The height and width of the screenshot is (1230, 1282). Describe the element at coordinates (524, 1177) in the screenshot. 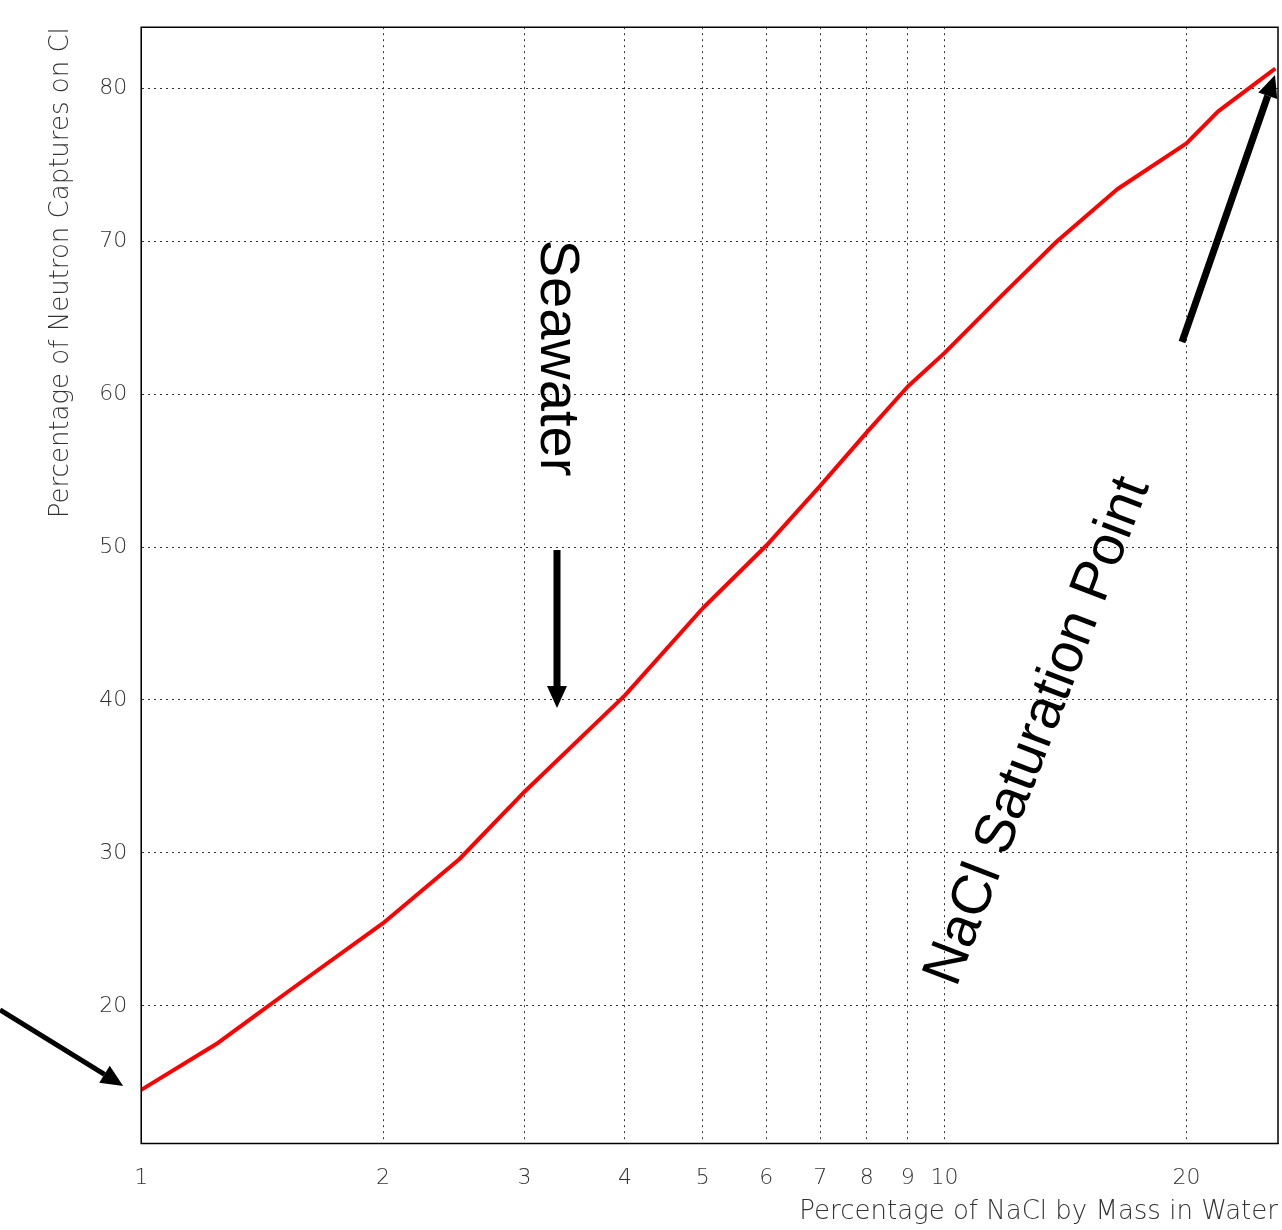

I see `x-tick-label: 3` at that location.